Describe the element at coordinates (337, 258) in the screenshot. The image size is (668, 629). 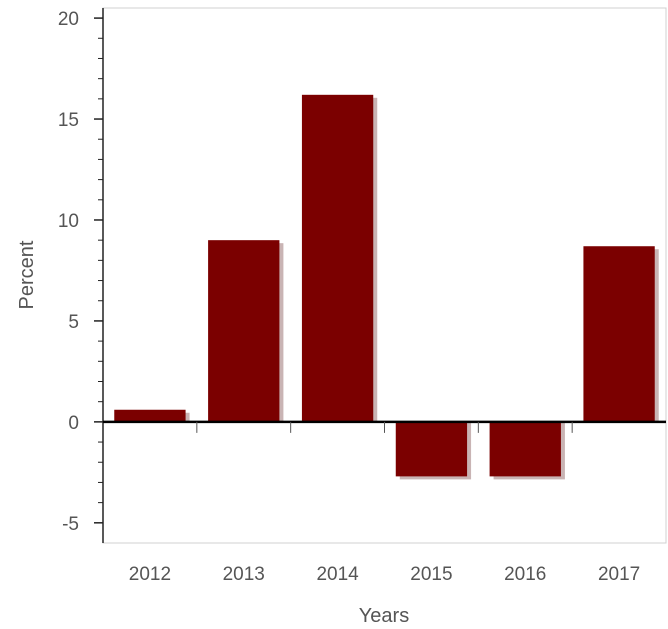
I see `bar-2014` at that location.